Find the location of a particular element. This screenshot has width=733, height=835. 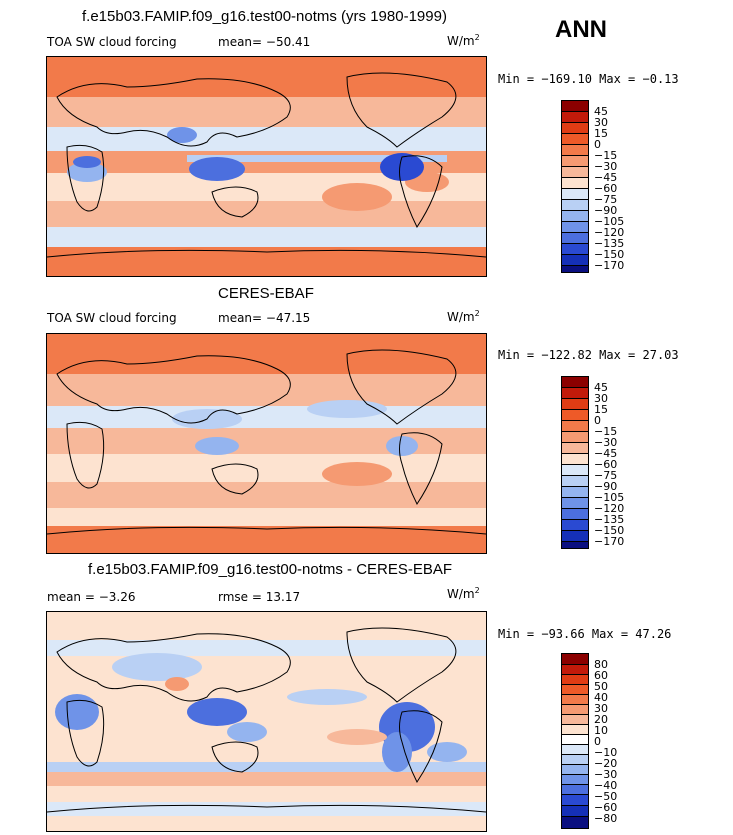

colorbar-label: −40 is located at coordinates (606, 785).